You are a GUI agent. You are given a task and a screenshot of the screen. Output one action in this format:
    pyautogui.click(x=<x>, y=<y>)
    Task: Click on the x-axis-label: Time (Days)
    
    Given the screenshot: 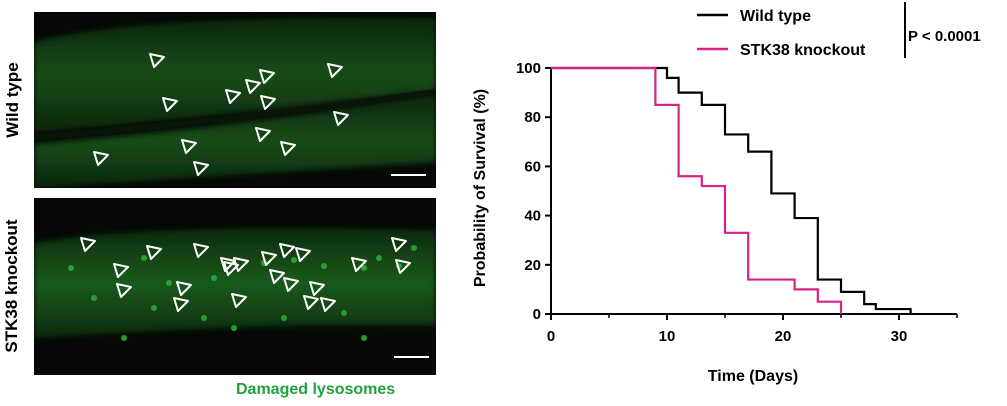 What is the action you would take?
    pyautogui.click(x=753, y=376)
    